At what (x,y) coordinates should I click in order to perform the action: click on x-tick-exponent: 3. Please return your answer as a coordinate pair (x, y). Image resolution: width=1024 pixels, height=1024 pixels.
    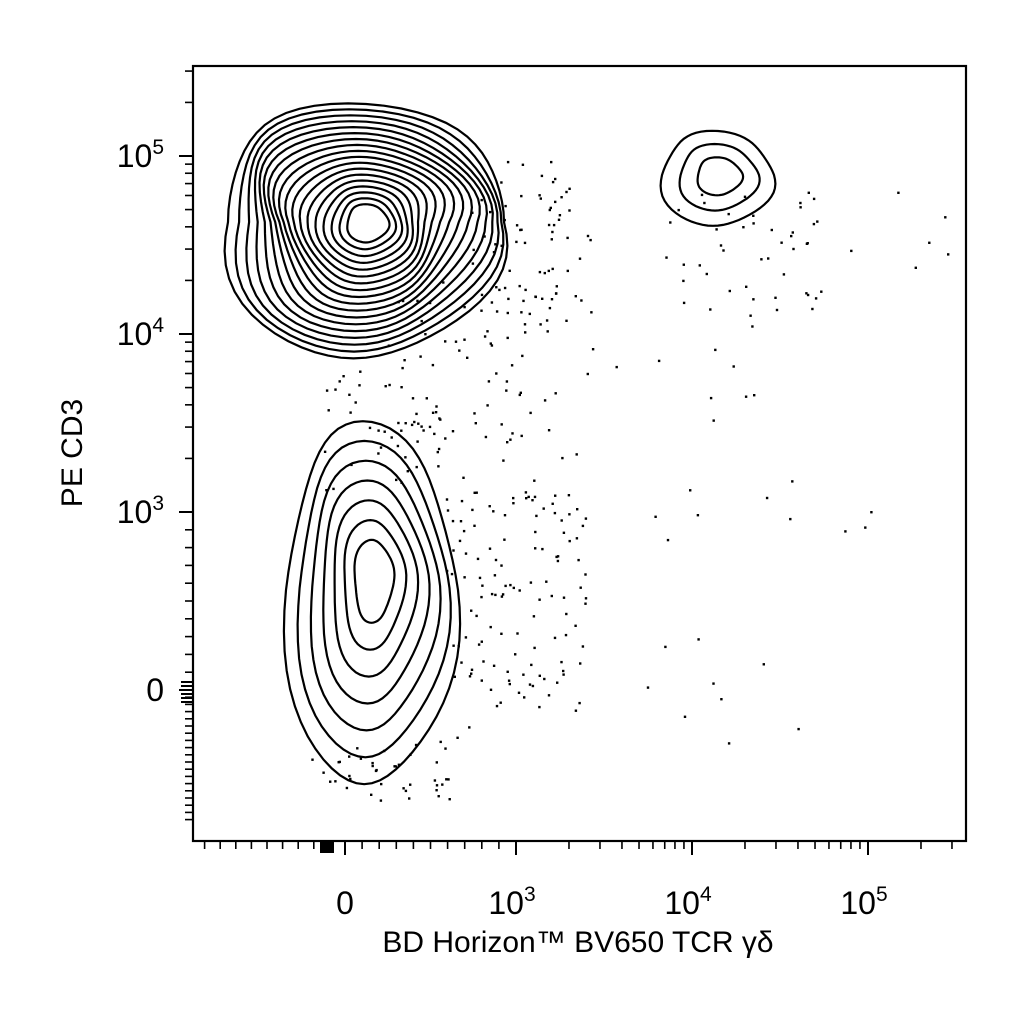
    Looking at the image, I should click on (530, 894).